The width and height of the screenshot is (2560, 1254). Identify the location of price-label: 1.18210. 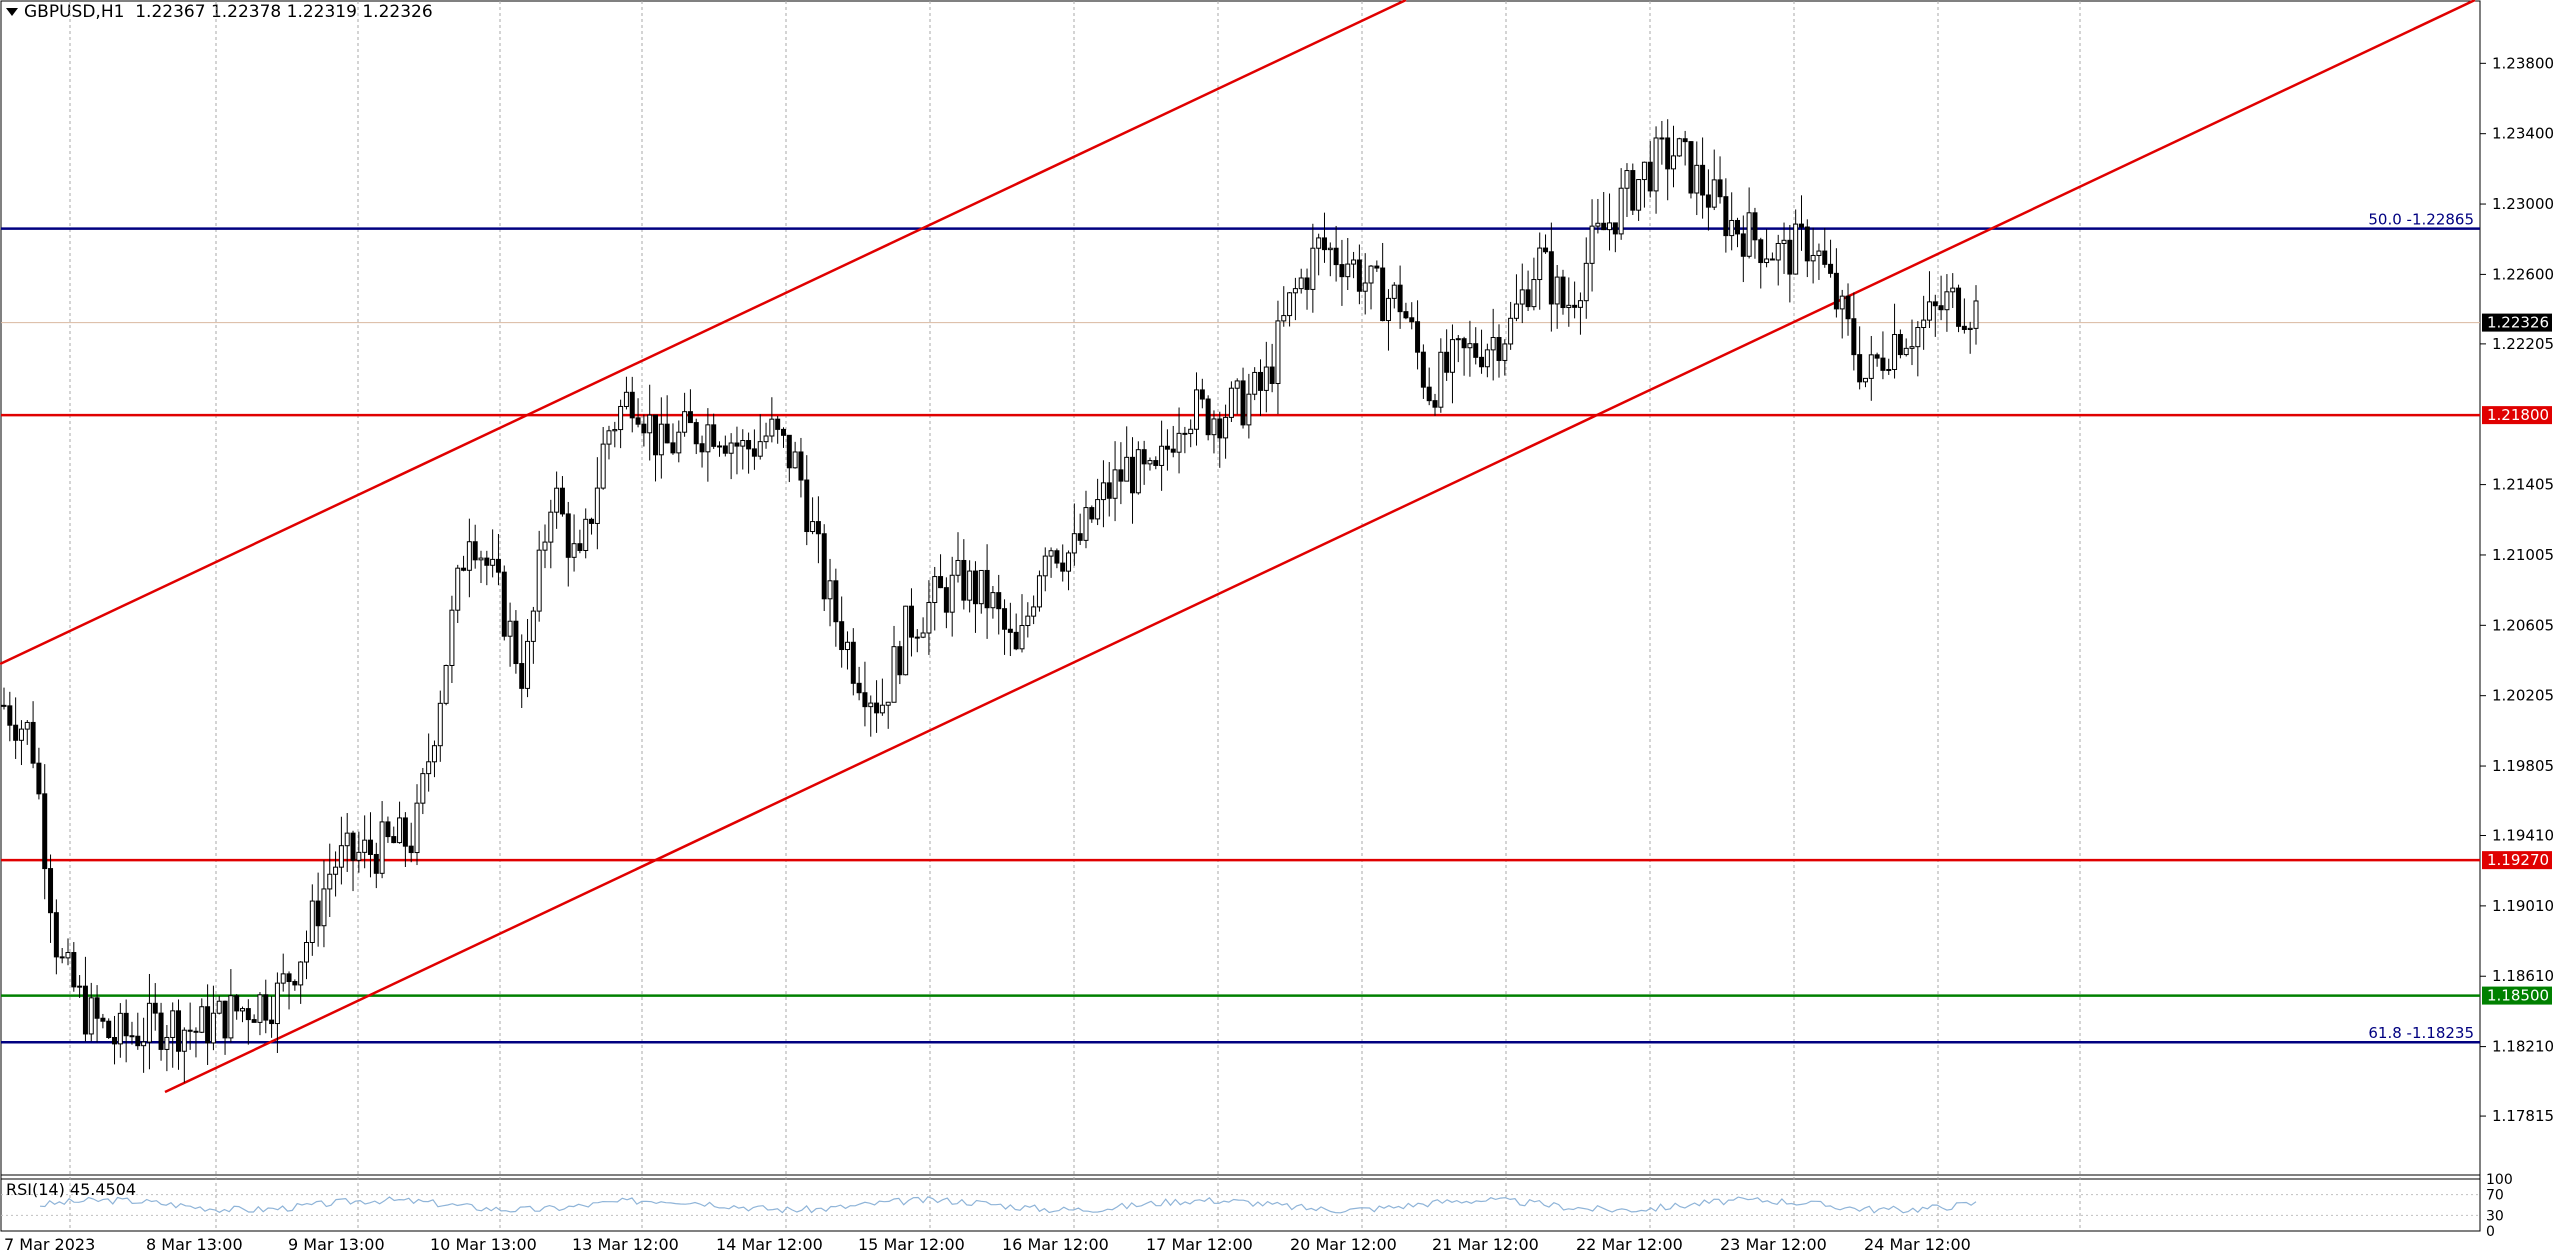
(2523, 1047).